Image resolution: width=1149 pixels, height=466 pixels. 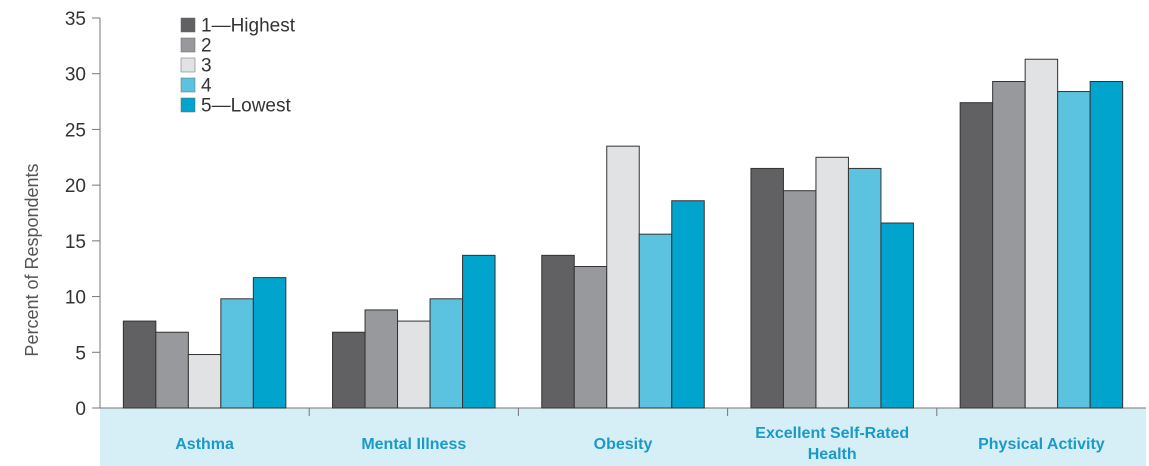 I want to click on y-axis-label: Percent of Respondents, so click(x=32, y=259).